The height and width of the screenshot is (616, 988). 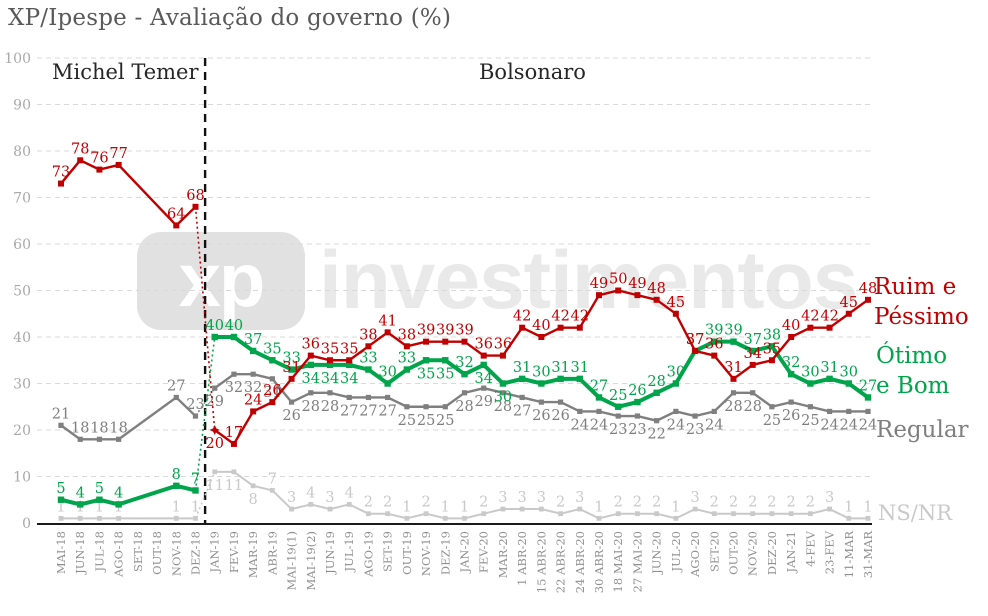 What do you see at coordinates (656, 382) in the screenshot?
I see `series--timo-e-bom-data-label: 28` at bounding box center [656, 382].